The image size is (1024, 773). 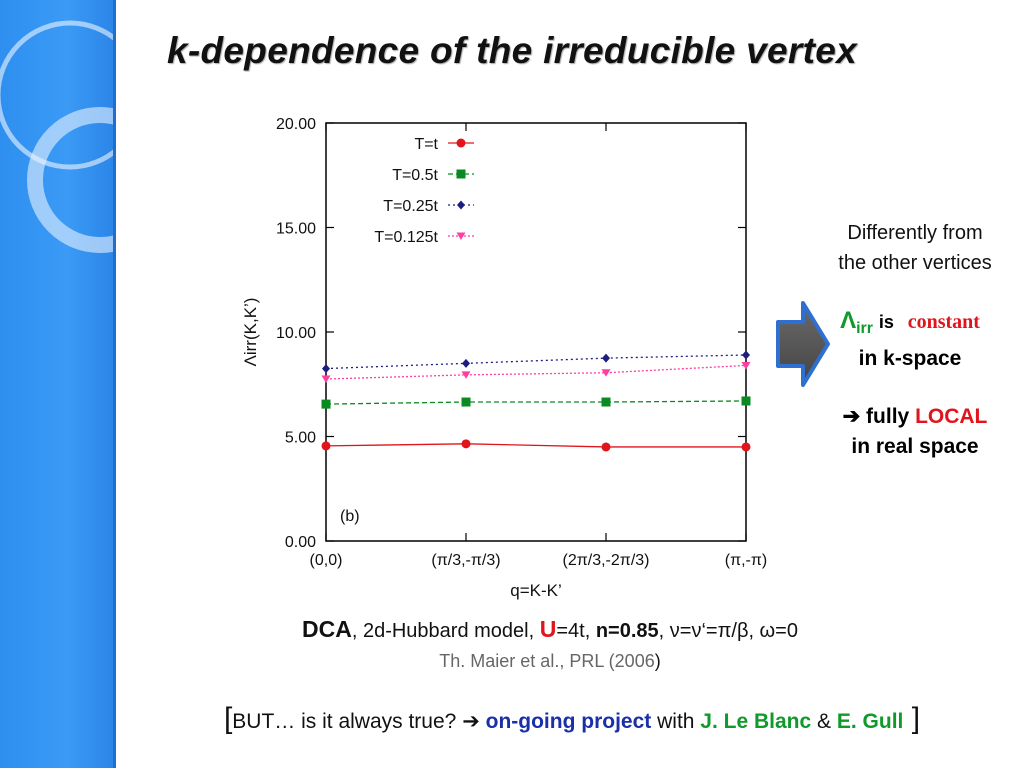 I want to click on sidebar-edge, so click(x=114, y=384).